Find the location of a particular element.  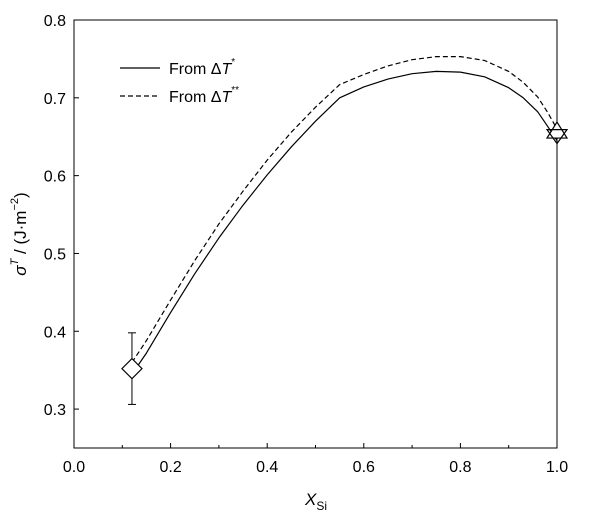

legend-label-solid: From ΔT* is located at coordinates (202, 67).